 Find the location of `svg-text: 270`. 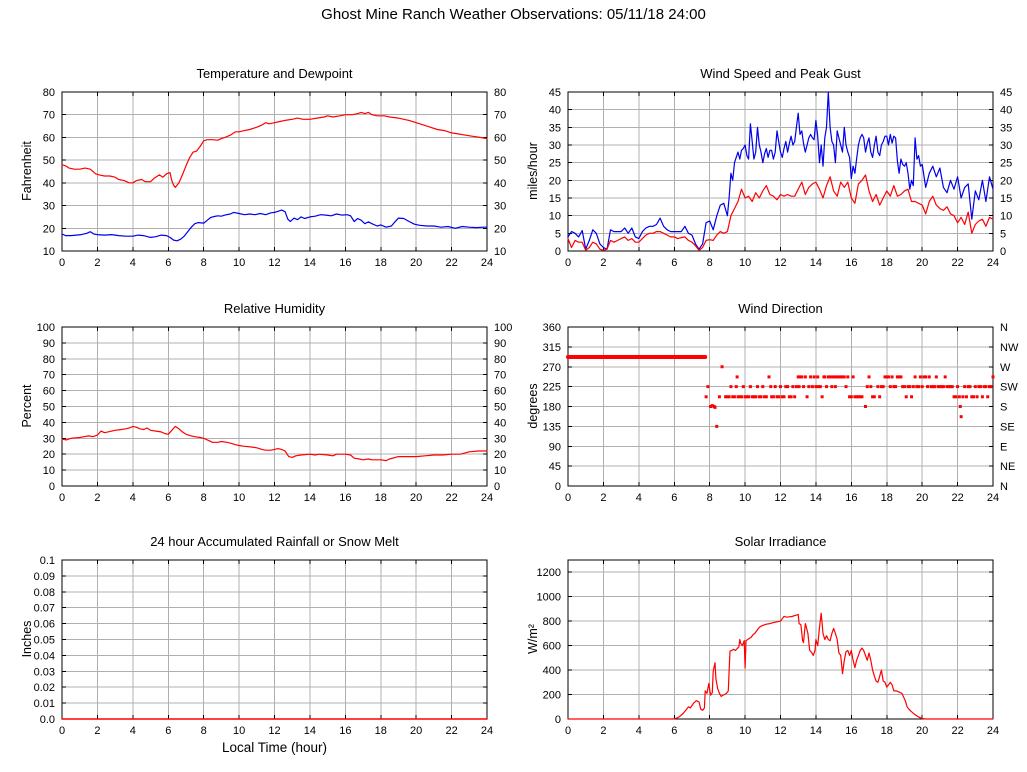

svg-text: 270 is located at coordinates (552, 368).